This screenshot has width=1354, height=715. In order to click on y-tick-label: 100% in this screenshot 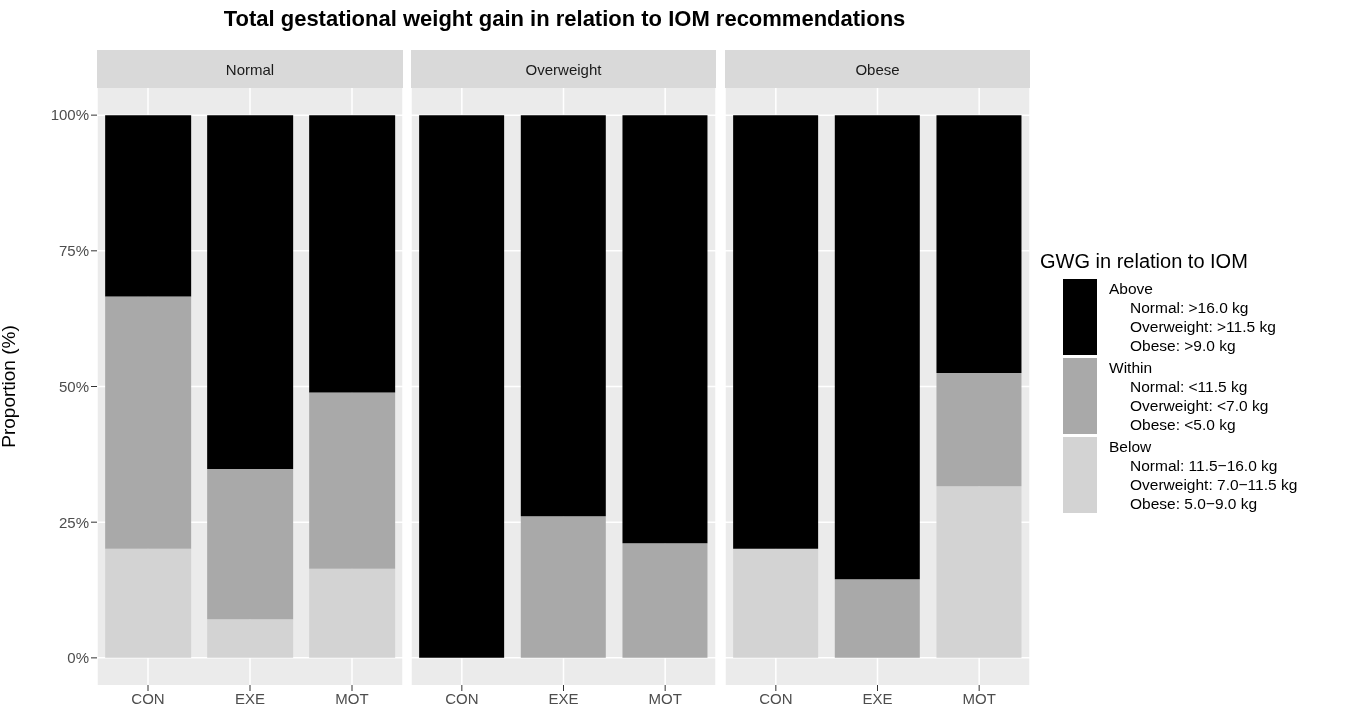, I will do `click(69, 115)`.